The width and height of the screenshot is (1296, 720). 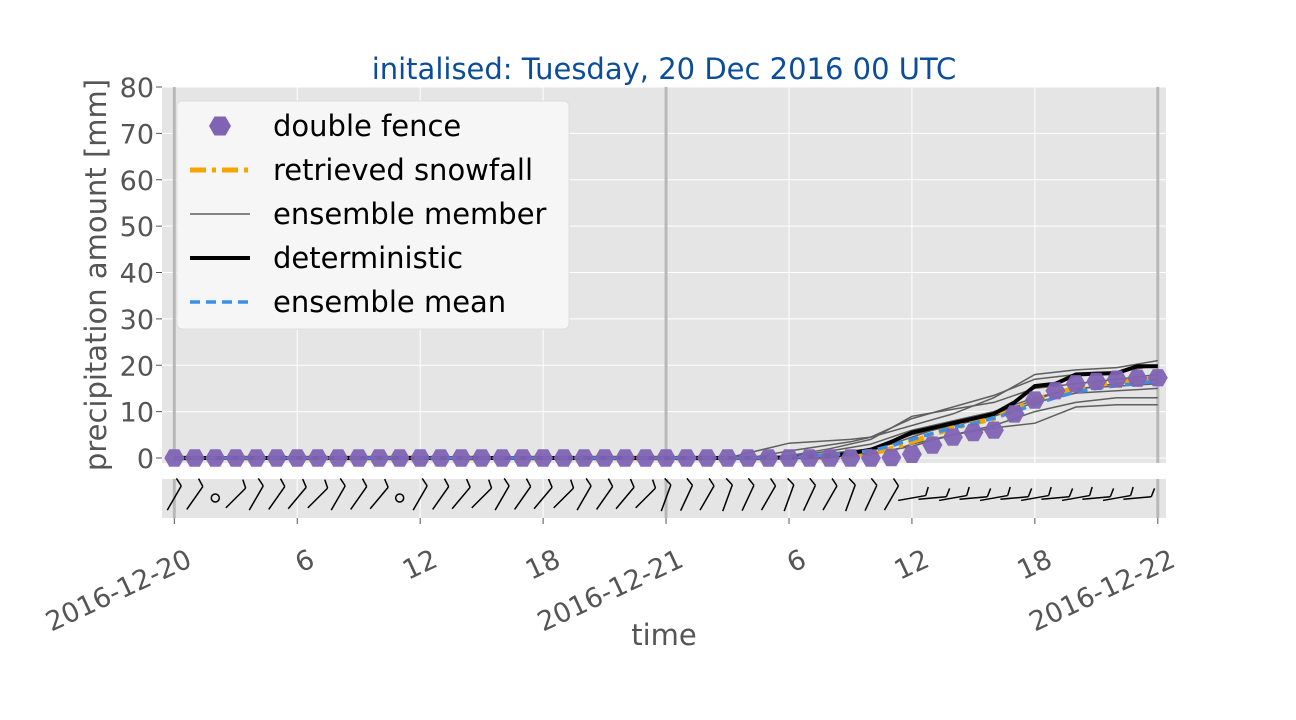 What do you see at coordinates (368, 258) in the screenshot?
I see `legend-label: deterministic` at bounding box center [368, 258].